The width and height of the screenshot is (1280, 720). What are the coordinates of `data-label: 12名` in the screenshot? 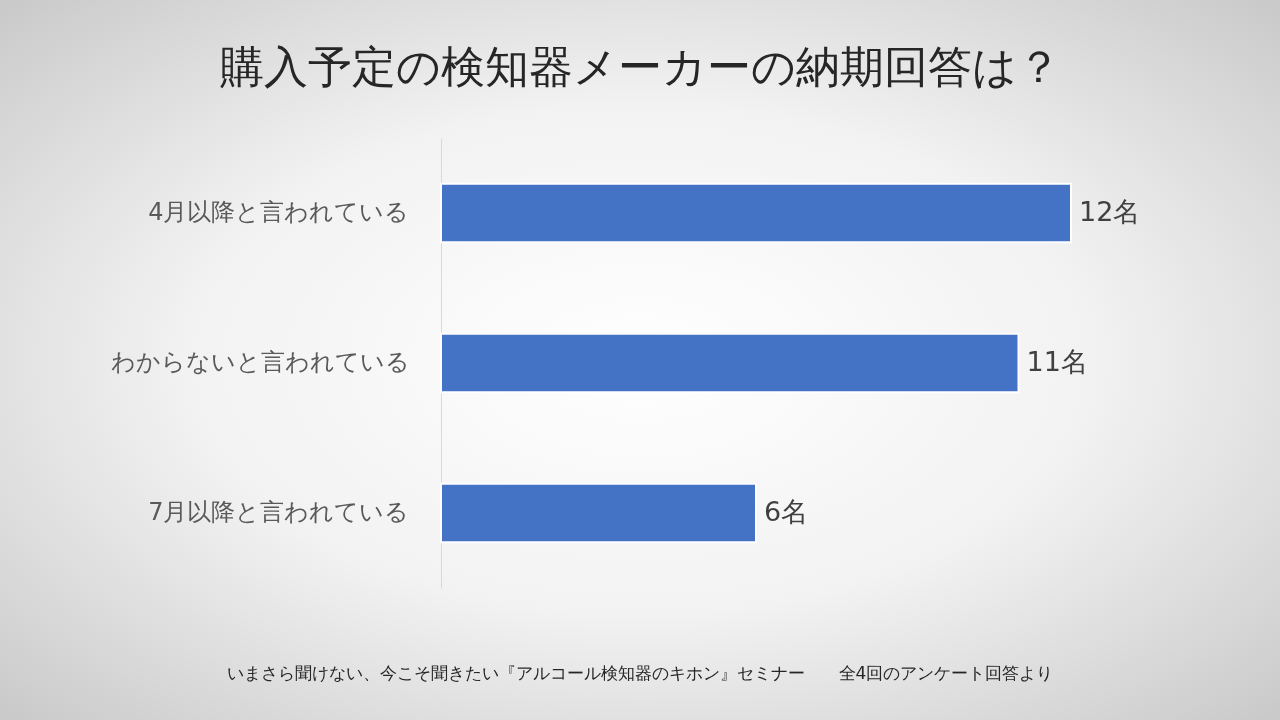 It's located at (1110, 211).